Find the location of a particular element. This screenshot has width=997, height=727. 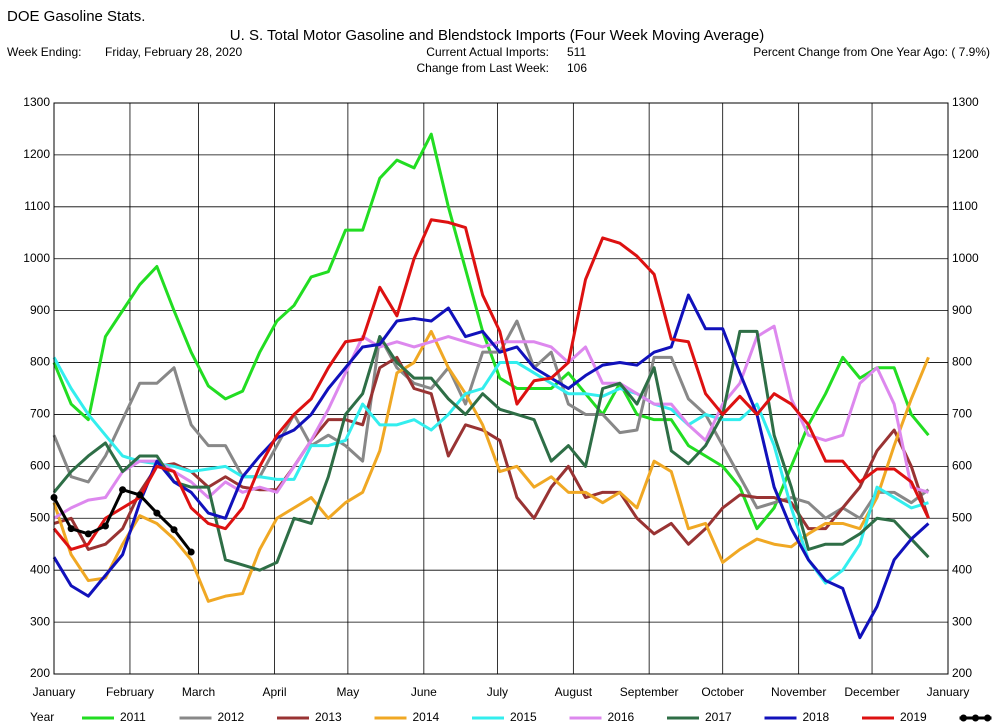

y2-tick-label: 400 is located at coordinates (962, 569).